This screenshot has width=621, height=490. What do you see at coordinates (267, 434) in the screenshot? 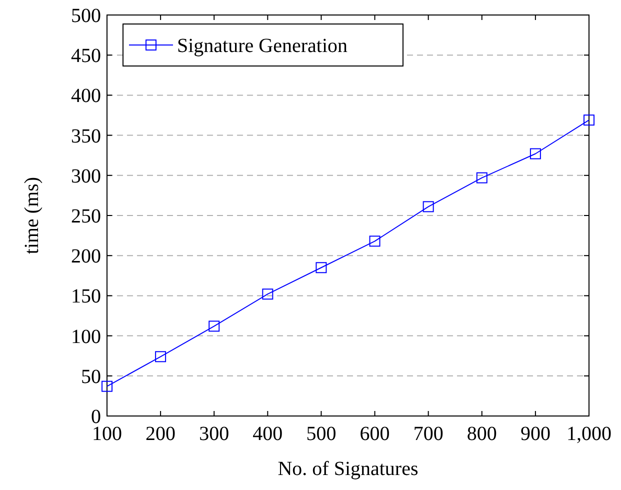
I see `x-tick-label: 400` at bounding box center [267, 434].